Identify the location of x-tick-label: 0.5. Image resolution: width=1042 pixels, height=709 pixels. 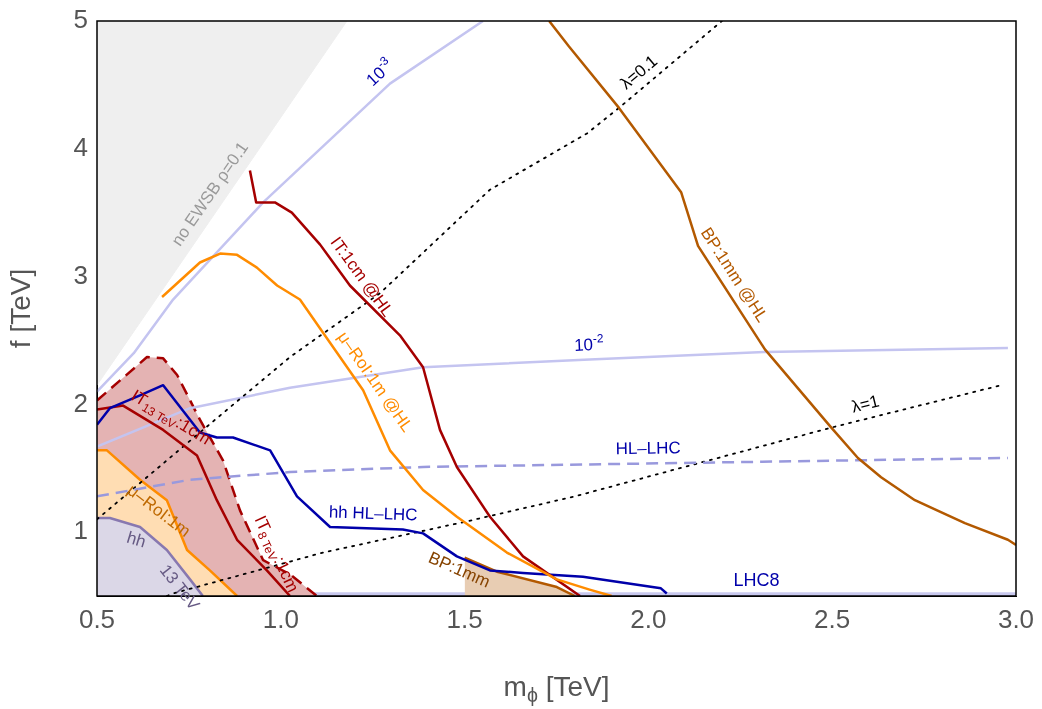
(97, 618).